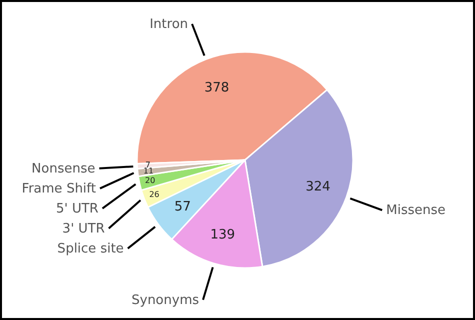  I want to click on slice-label: Missense, so click(416, 210).